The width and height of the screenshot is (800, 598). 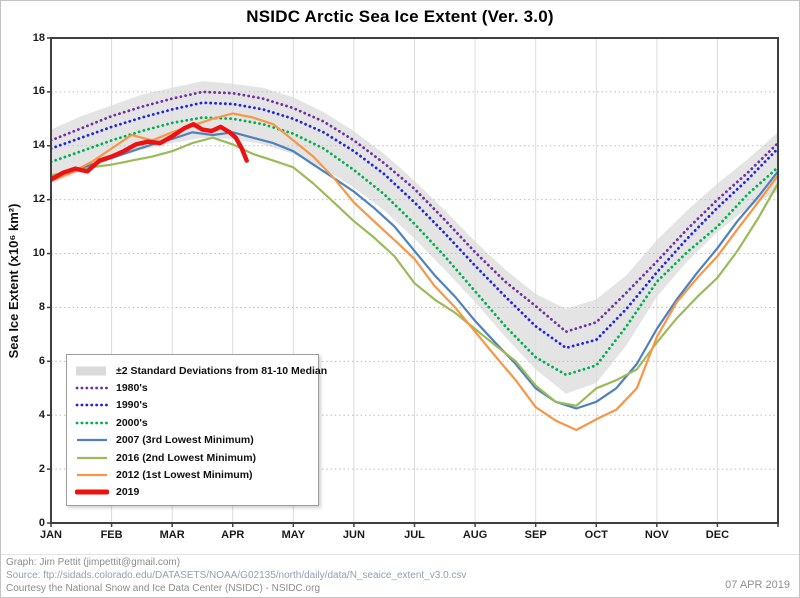 What do you see at coordinates (38, 145) in the screenshot?
I see `y-tick-label: 14` at bounding box center [38, 145].